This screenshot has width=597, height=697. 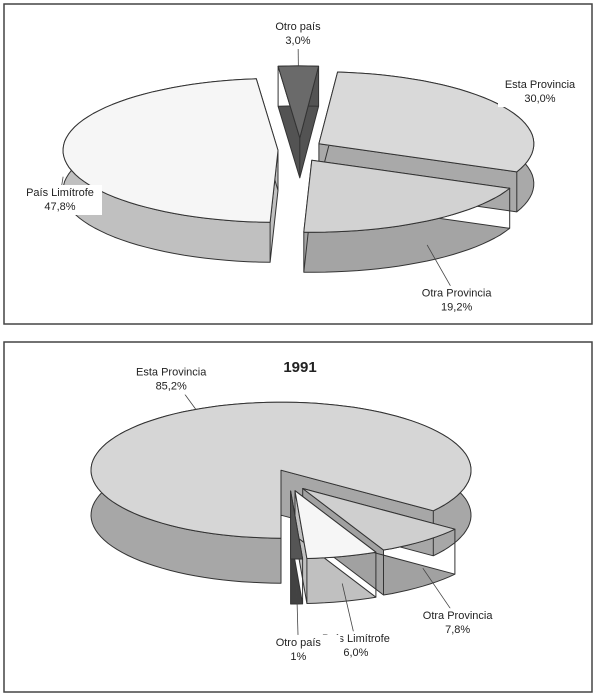 What do you see at coordinates (299, 367) in the screenshot?
I see `chart-title: 1991` at bounding box center [299, 367].